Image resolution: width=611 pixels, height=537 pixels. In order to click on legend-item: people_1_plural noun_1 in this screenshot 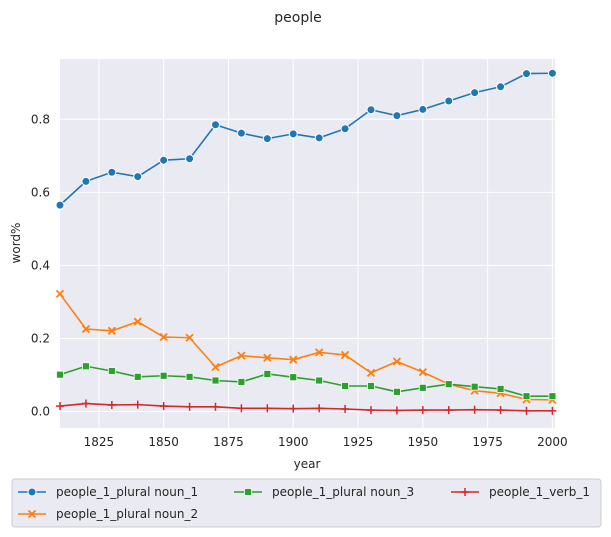, I will do `click(108, 492)`.